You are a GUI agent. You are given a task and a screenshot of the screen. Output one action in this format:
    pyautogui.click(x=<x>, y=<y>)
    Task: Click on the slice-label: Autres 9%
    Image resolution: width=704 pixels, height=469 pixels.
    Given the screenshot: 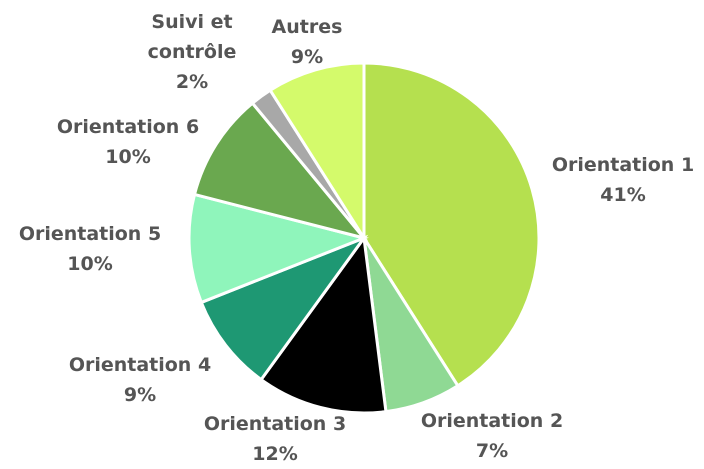 What is the action you would take?
    pyautogui.click(x=307, y=42)
    